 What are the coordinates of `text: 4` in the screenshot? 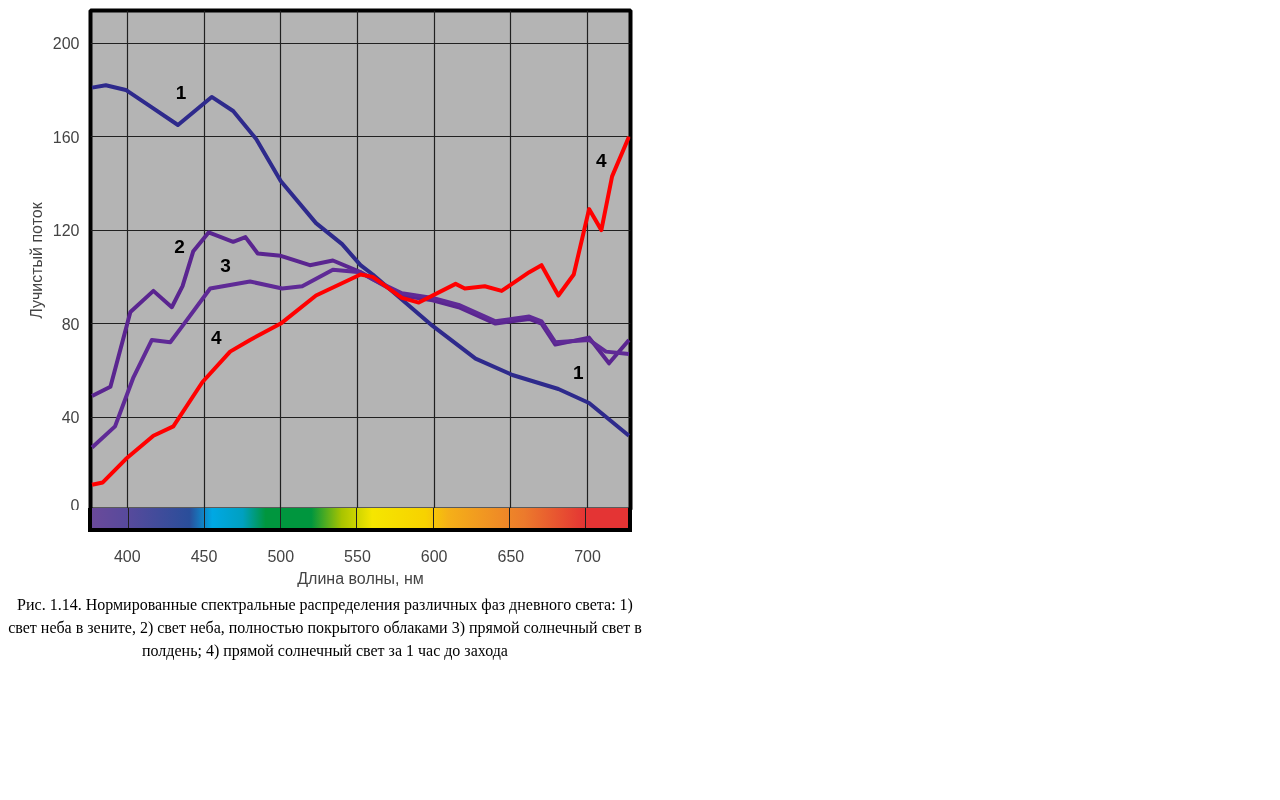 It's located at (216, 338).